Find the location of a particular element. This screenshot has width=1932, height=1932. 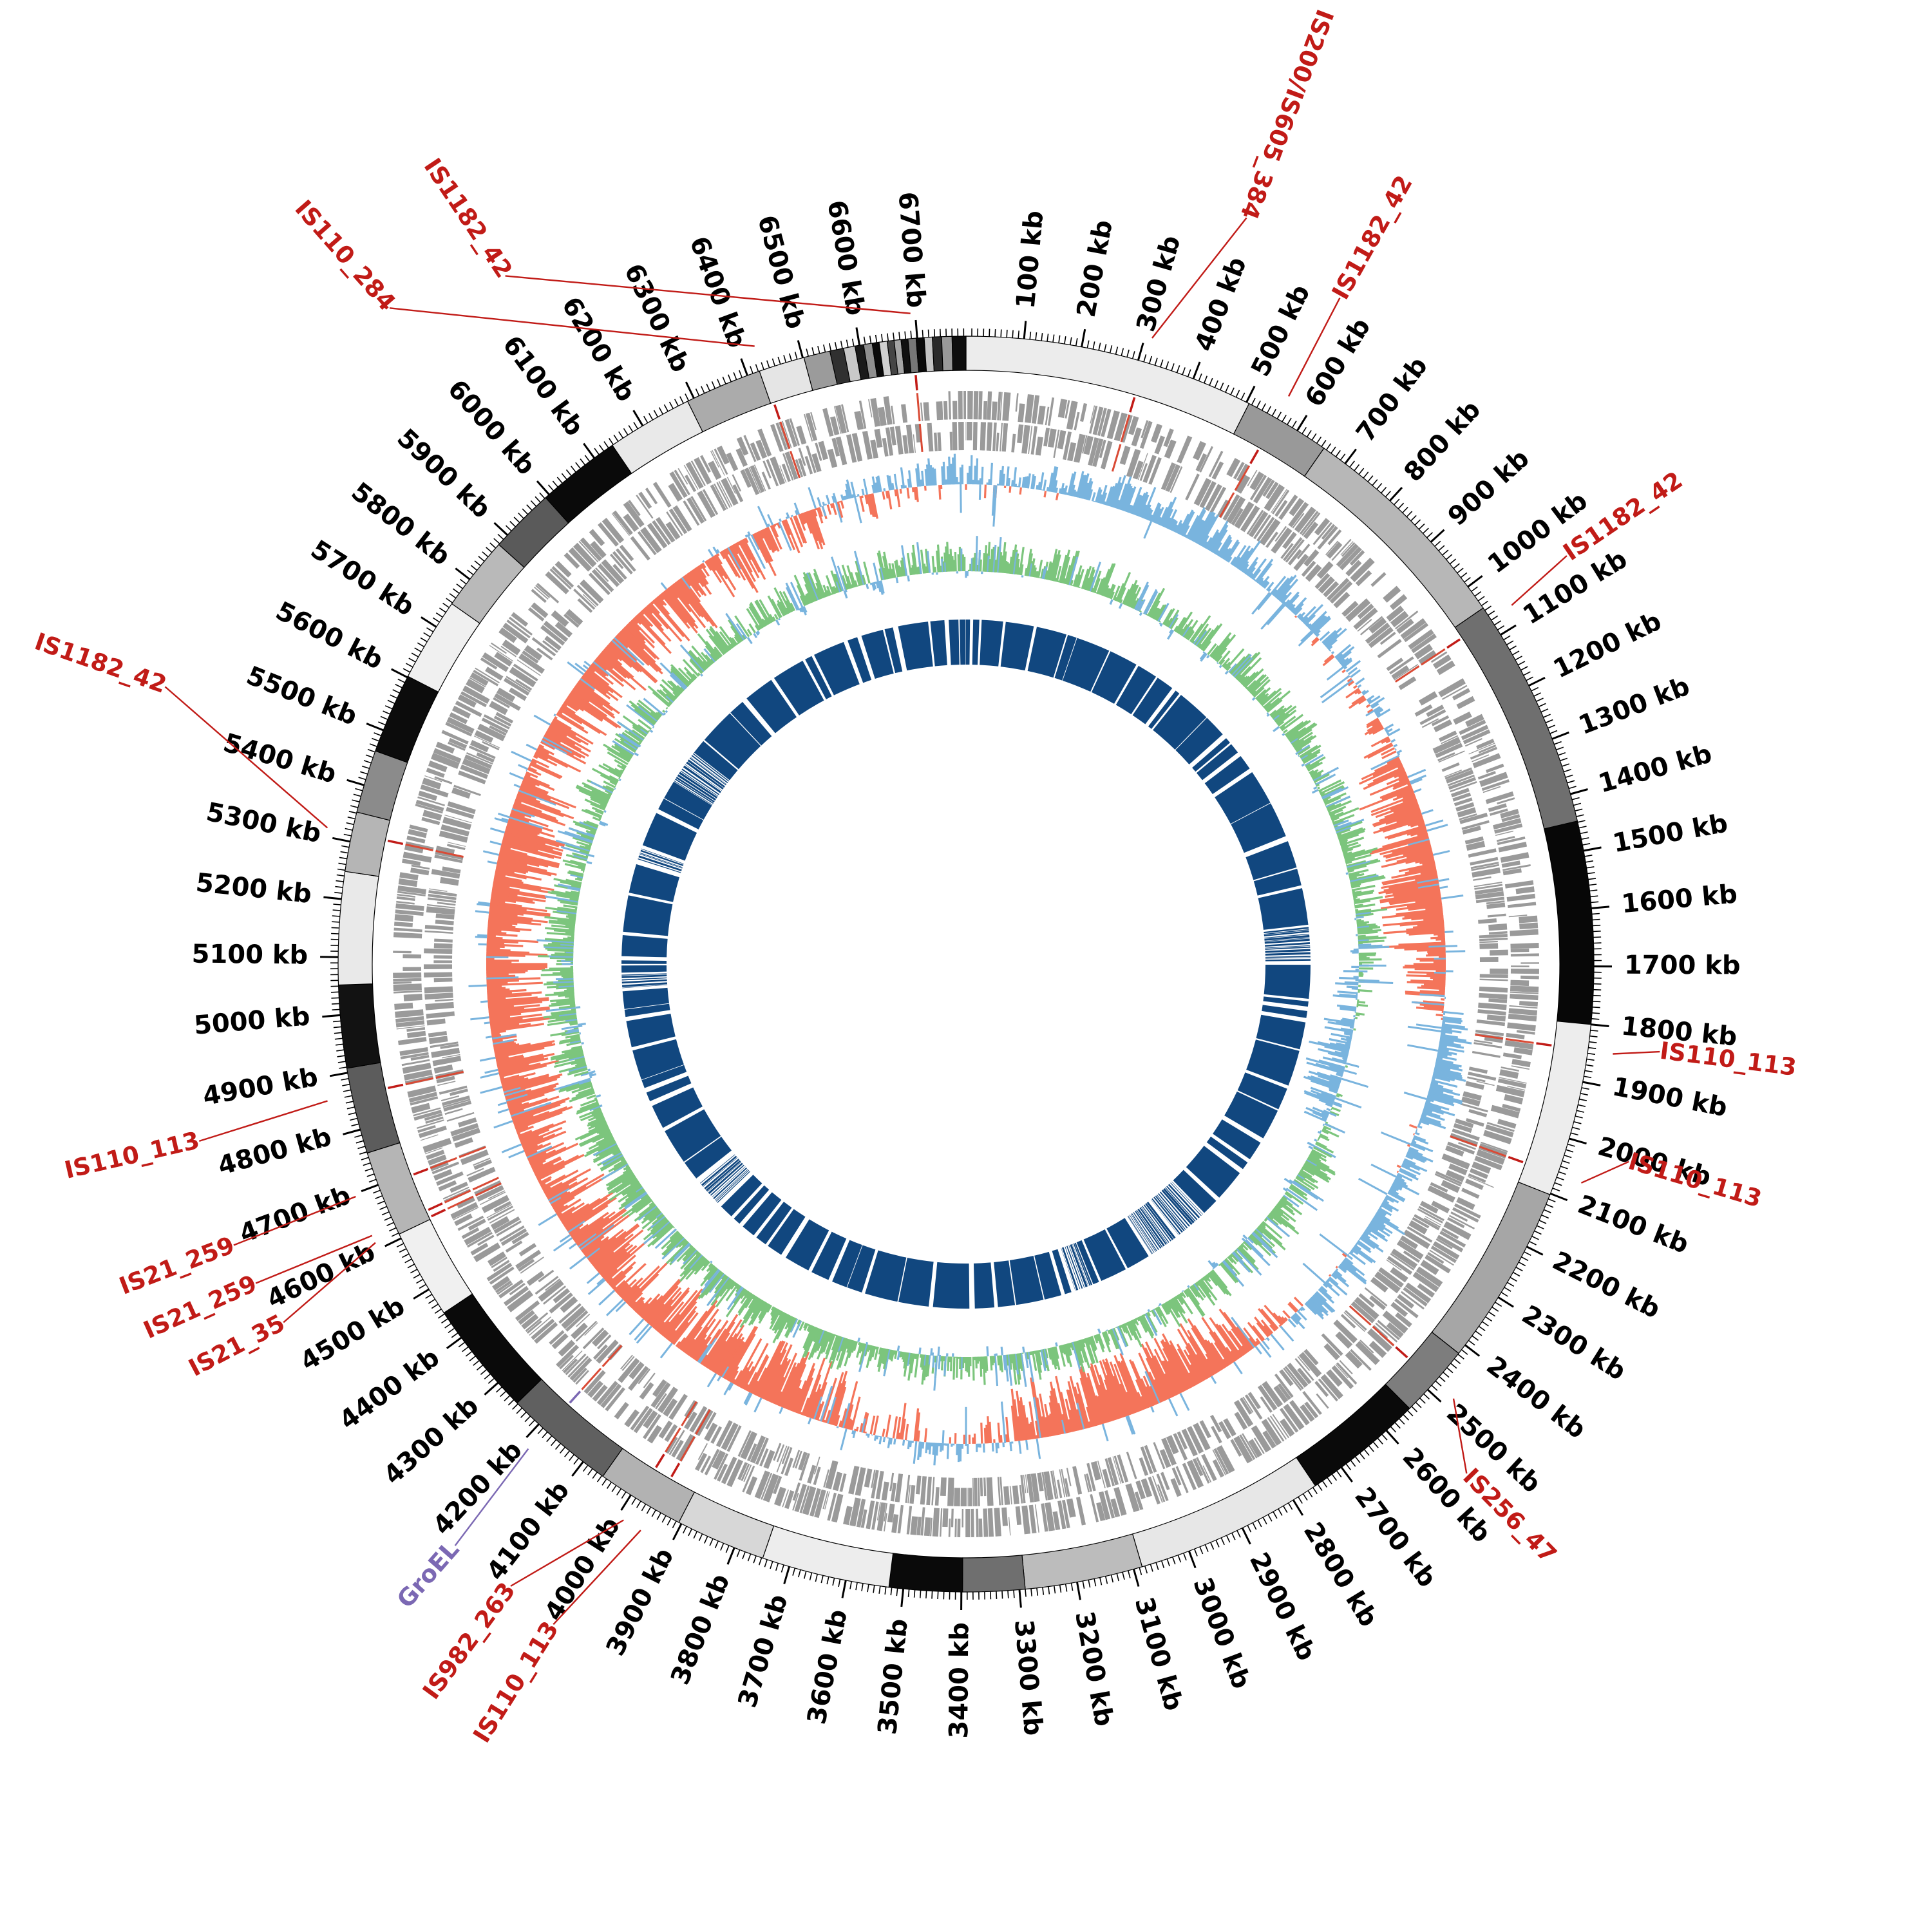

tick-label: 1300 kb is located at coordinates (1634, 706).